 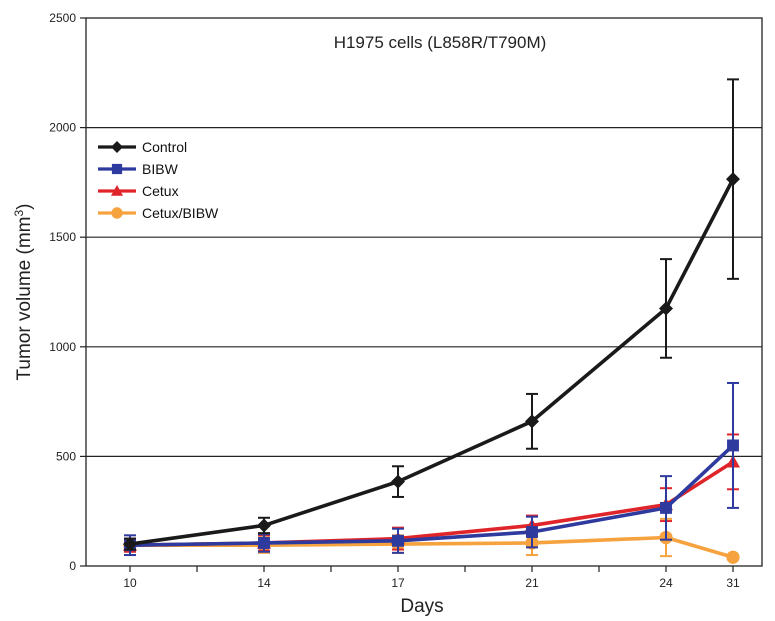 I want to click on legend-label: BIBW, so click(x=160, y=169).